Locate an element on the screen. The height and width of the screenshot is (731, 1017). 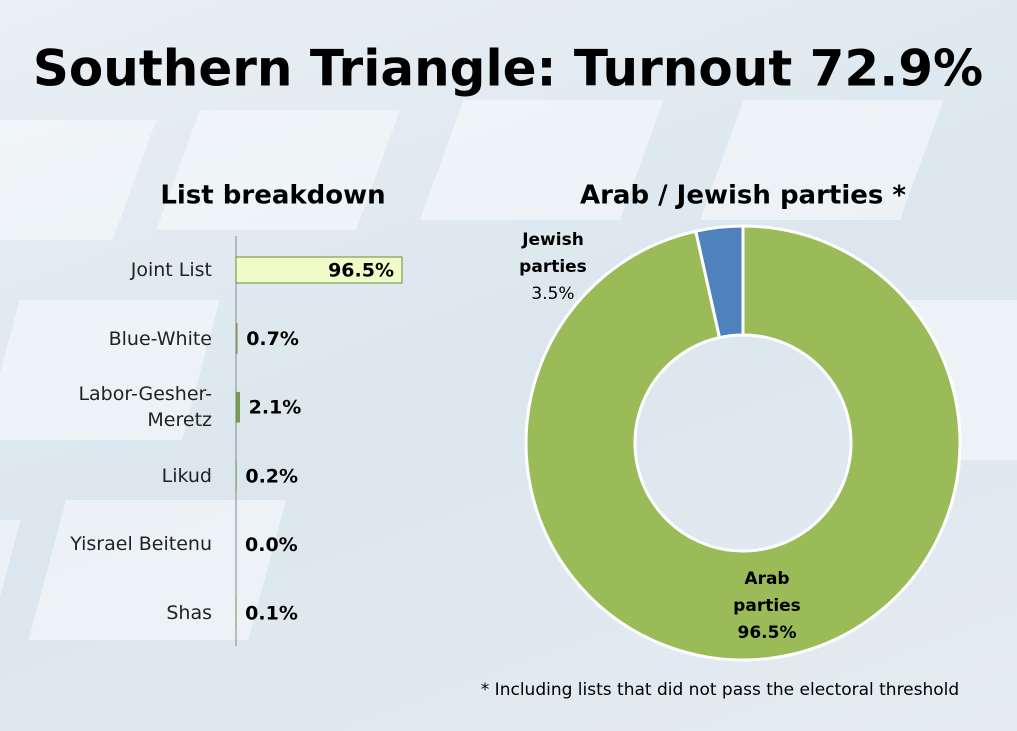
category-label: Labor-Gesher-Meretz is located at coordinates (145, 407).